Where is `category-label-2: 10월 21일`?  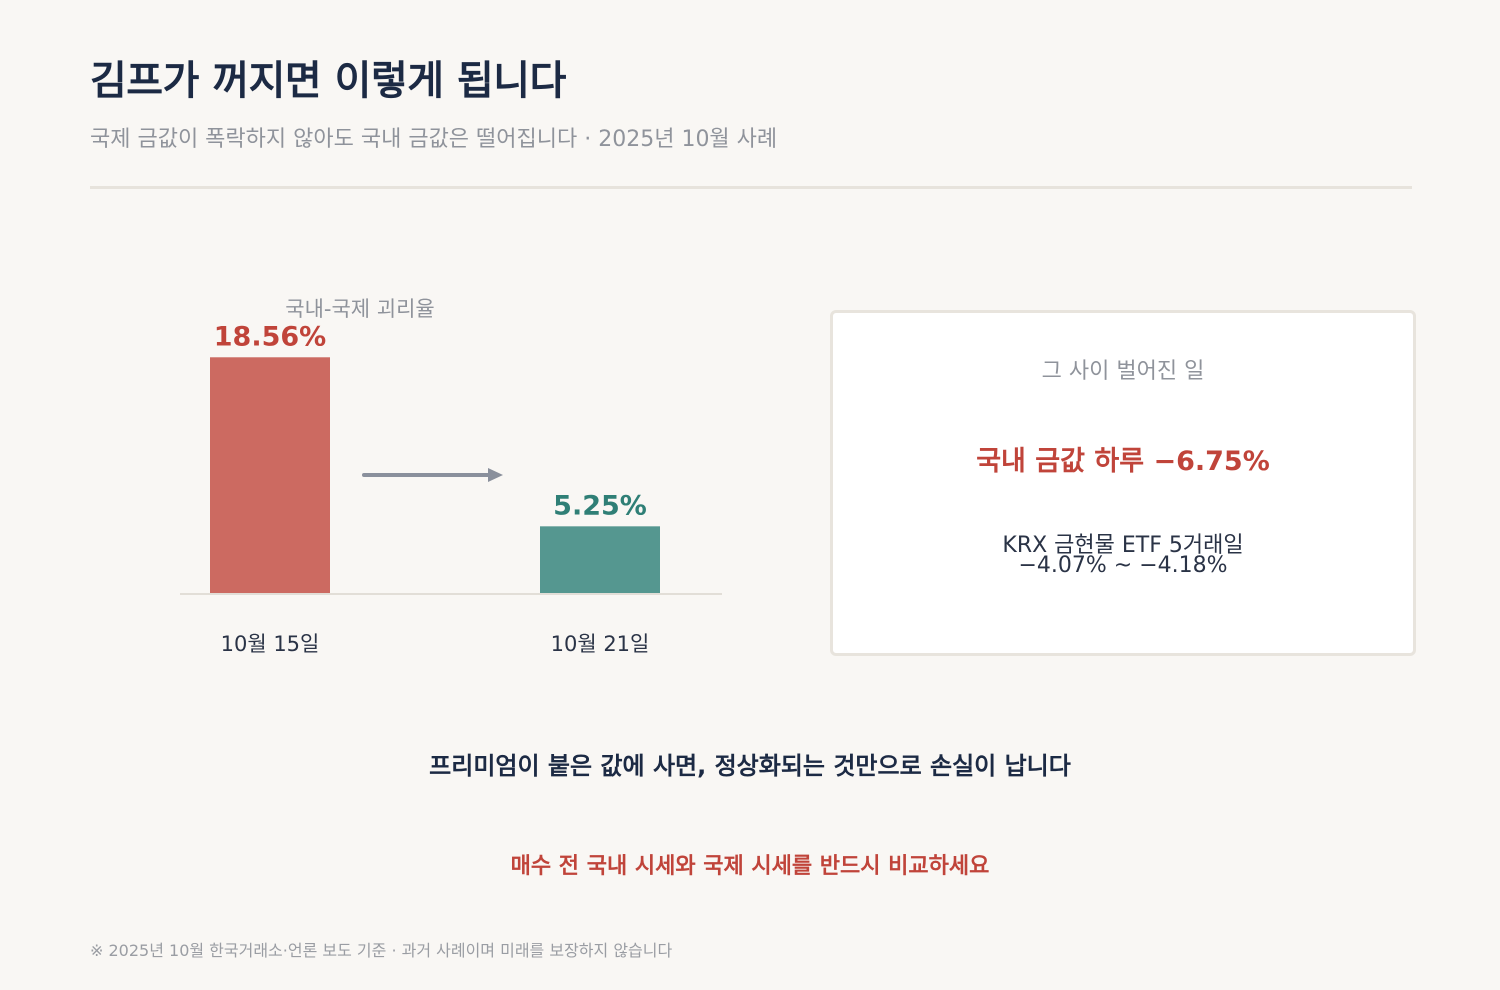
category-label-2: 10월 21일 is located at coordinates (600, 644).